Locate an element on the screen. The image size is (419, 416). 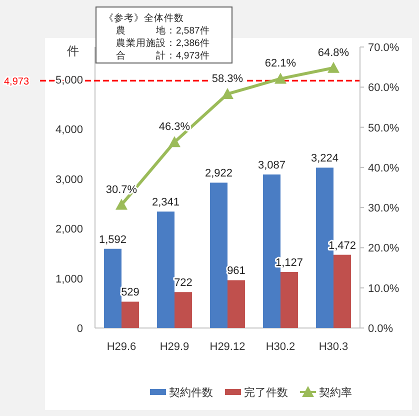
y-axis-title: 件 is located at coordinates (73, 51).